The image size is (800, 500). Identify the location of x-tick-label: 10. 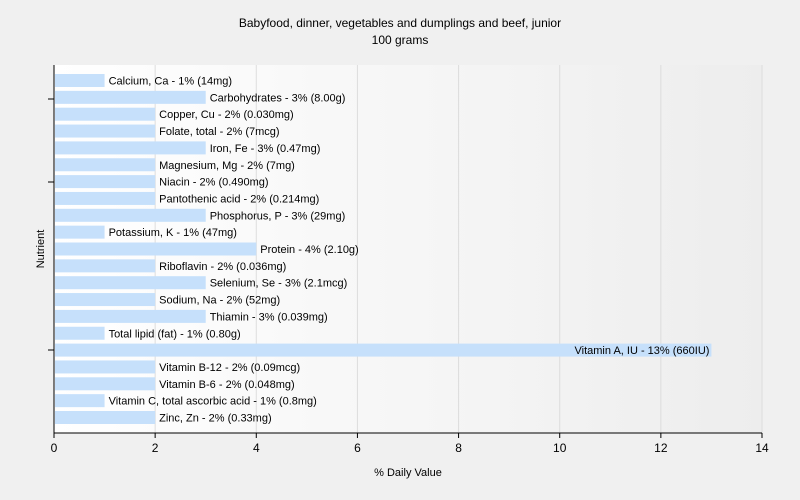
(560, 448).